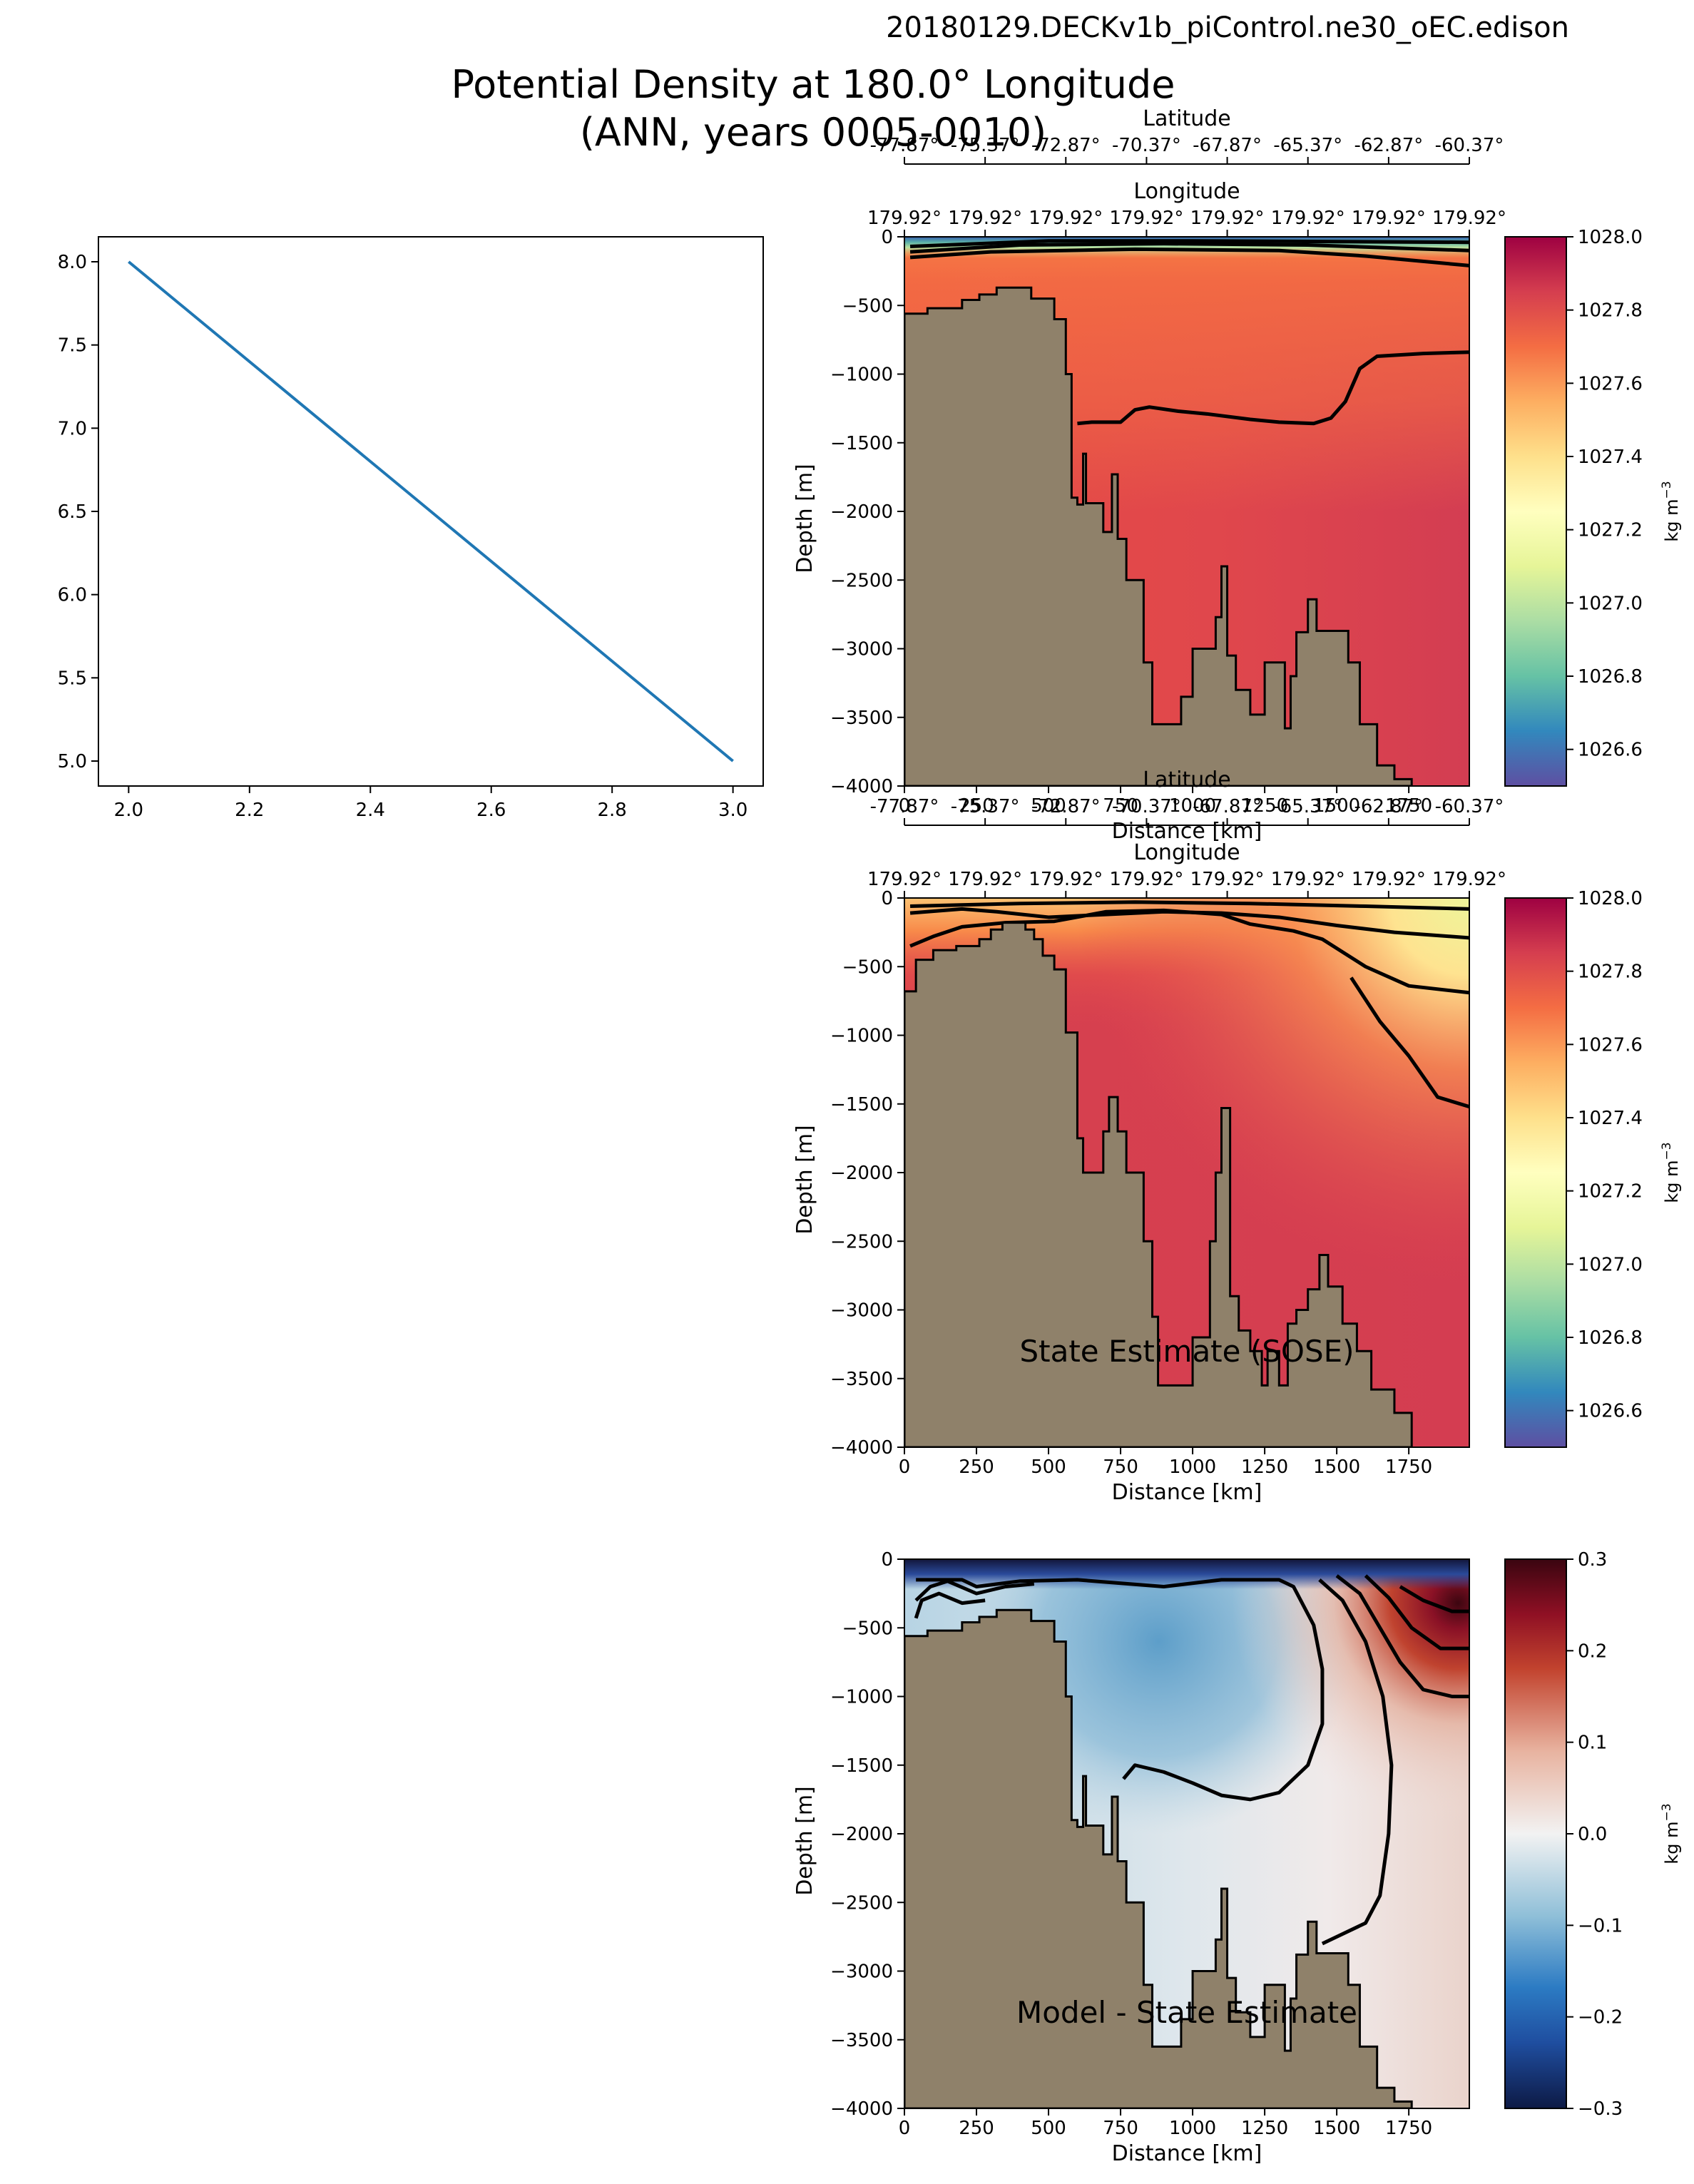 This screenshot has width=1694, height=2184. What do you see at coordinates (1186, 118) in the screenshot?
I see `latitude-axis-label: Latitude` at bounding box center [1186, 118].